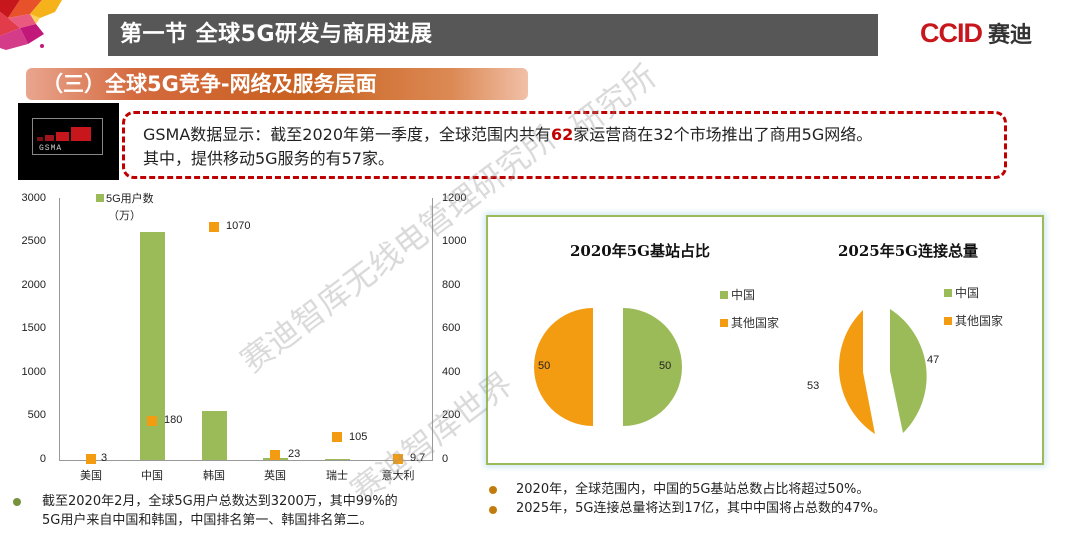 The image size is (1079, 539). What do you see at coordinates (91, 459) in the screenshot?
I see `marker-usa` at bounding box center [91, 459].